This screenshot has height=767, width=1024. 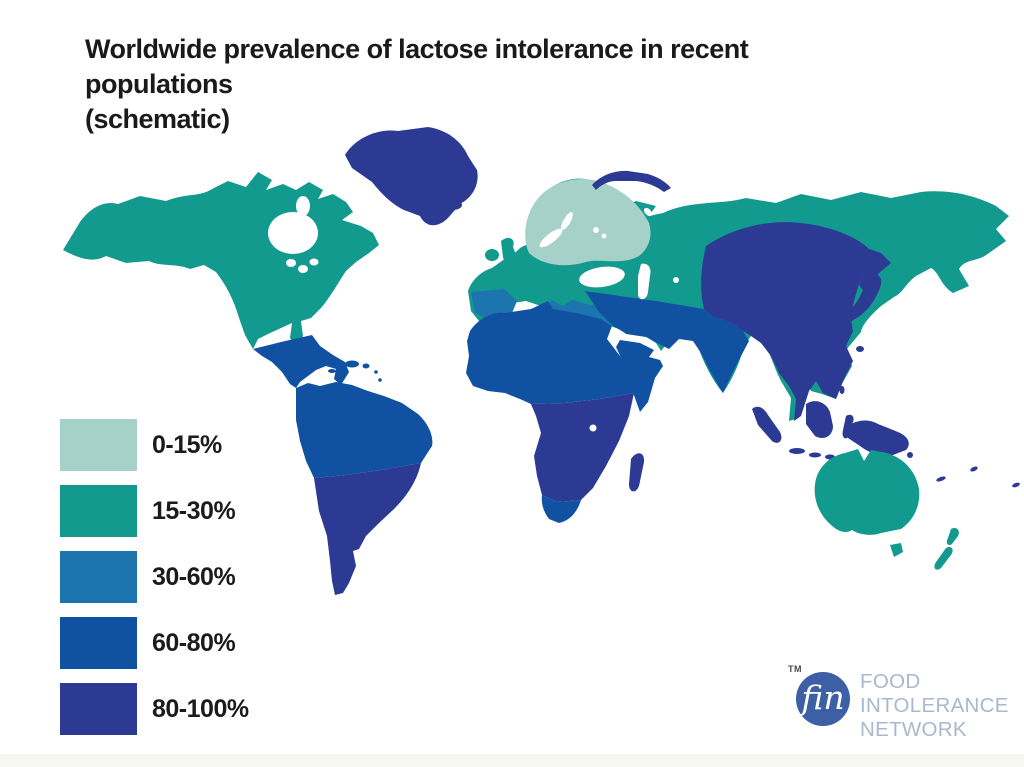 I want to click on region-southeast-asia-islands, so click(x=832, y=409).